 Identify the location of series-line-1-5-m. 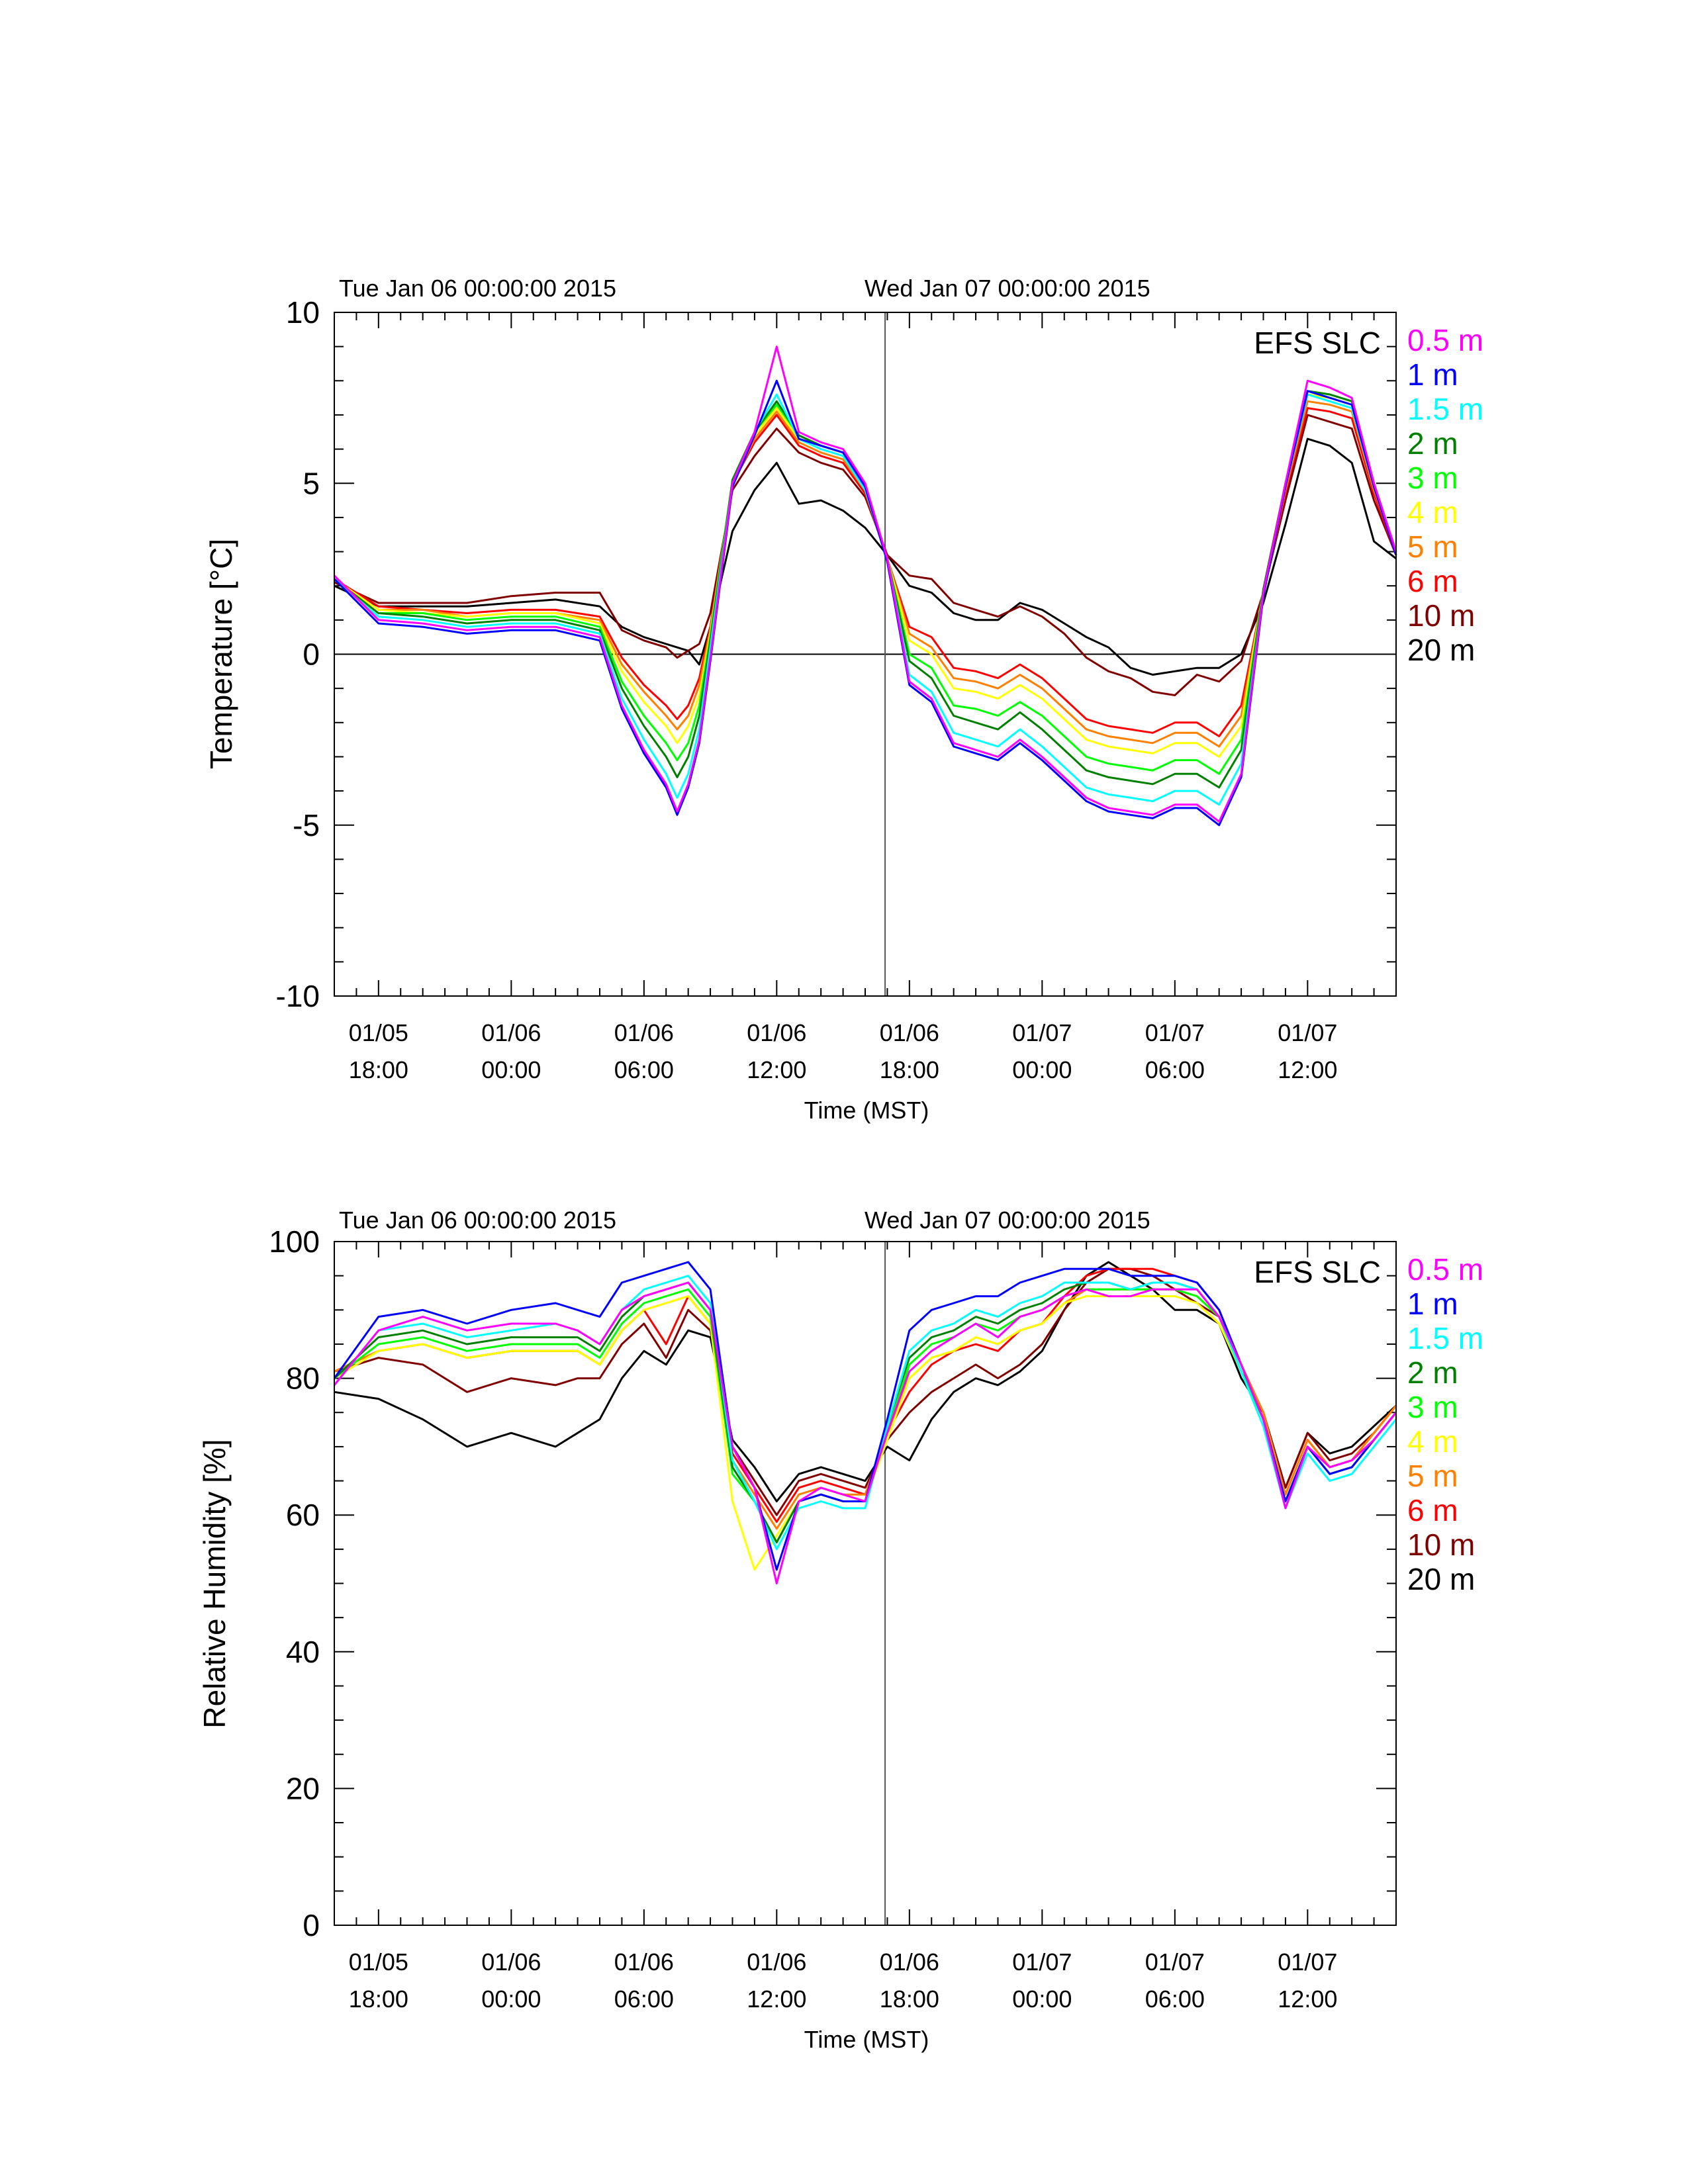
(865, 599).